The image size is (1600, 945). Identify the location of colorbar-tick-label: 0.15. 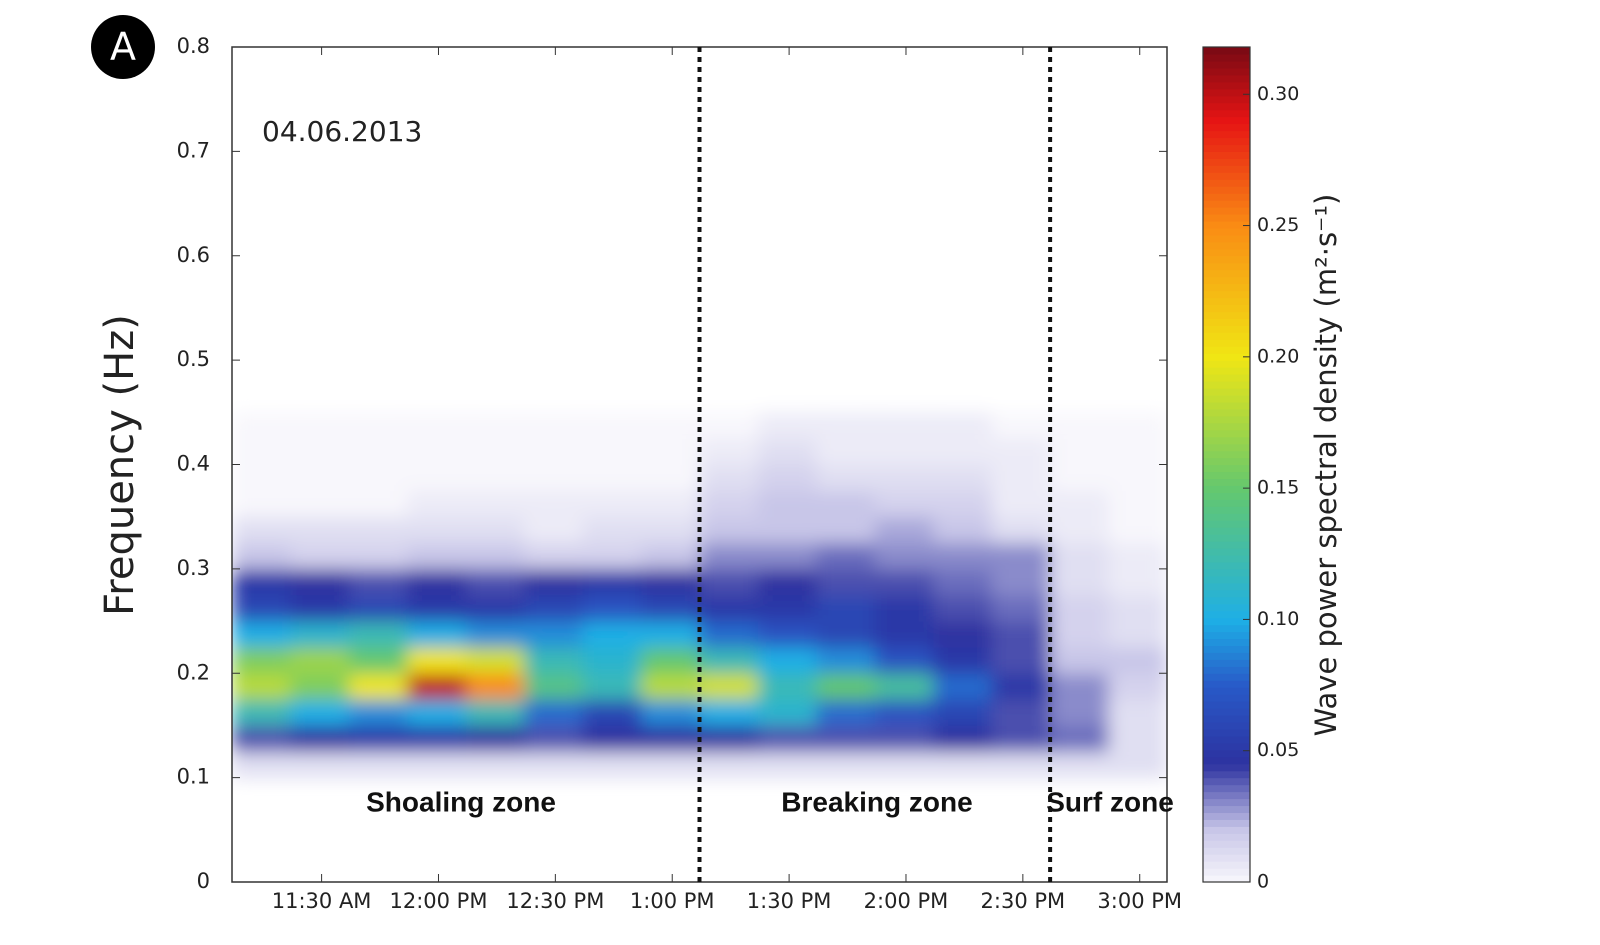
(1278, 488).